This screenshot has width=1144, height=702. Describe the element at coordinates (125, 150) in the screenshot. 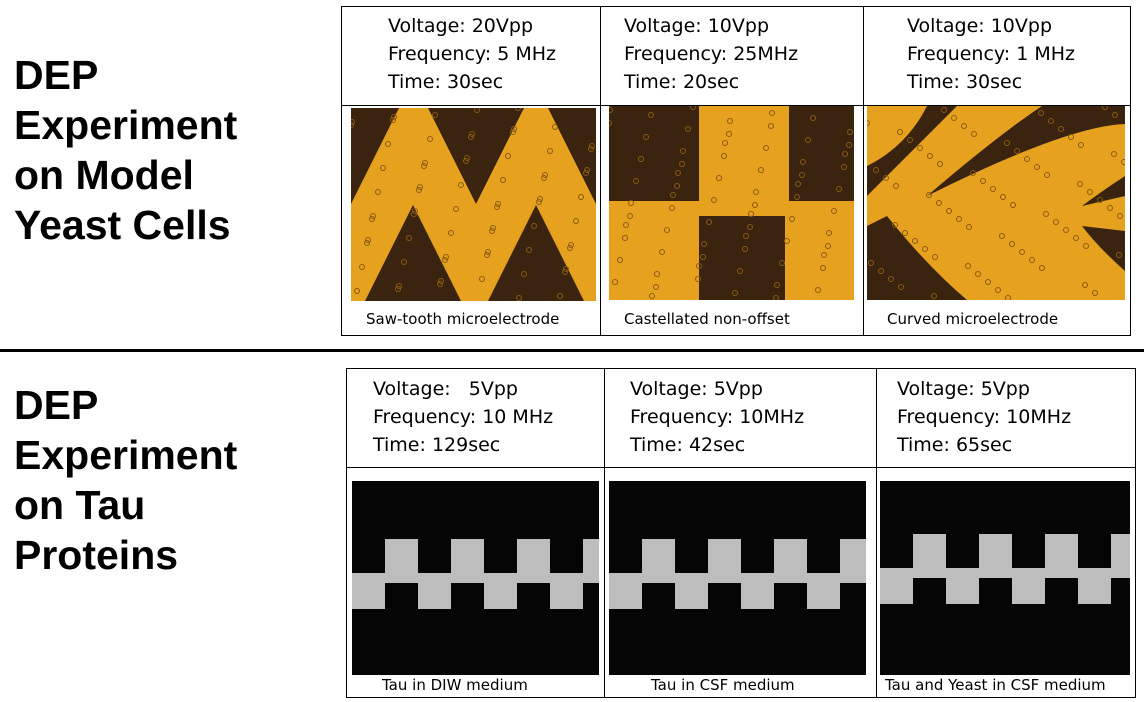

I see `section-title: DEP Experiment on Model Yeast Cells` at that location.